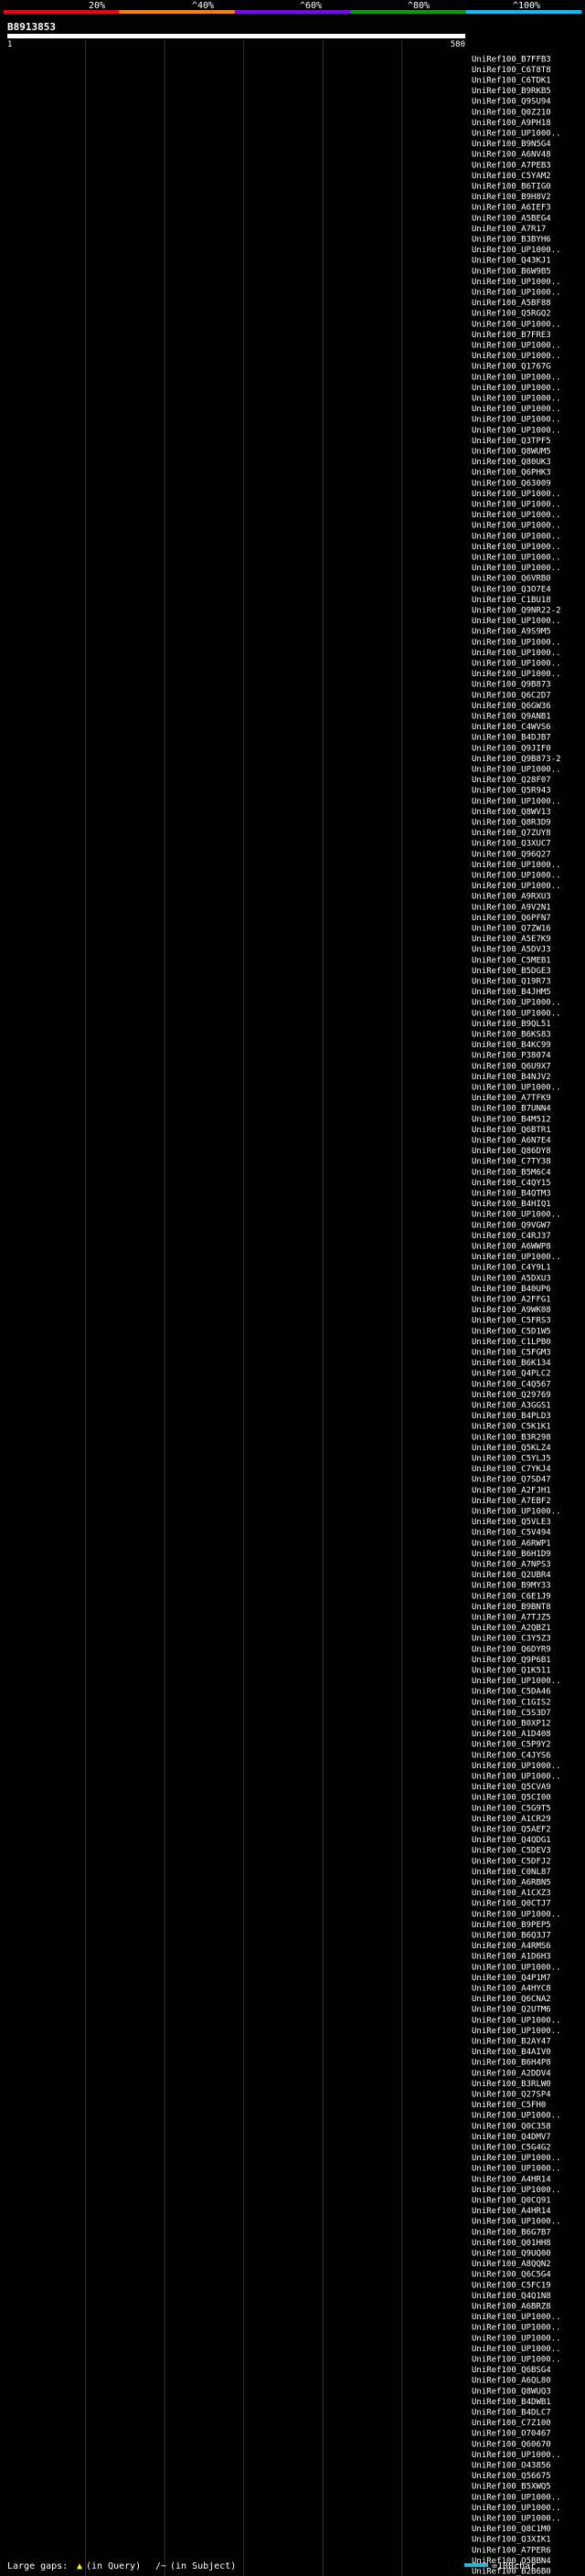 This screenshot has width=585, height=2576. What do you see at coordinates (512, 685) in the screenshot?
I see `hit-row: UniRef100_Q9B873` at bounding box center [512, 685].